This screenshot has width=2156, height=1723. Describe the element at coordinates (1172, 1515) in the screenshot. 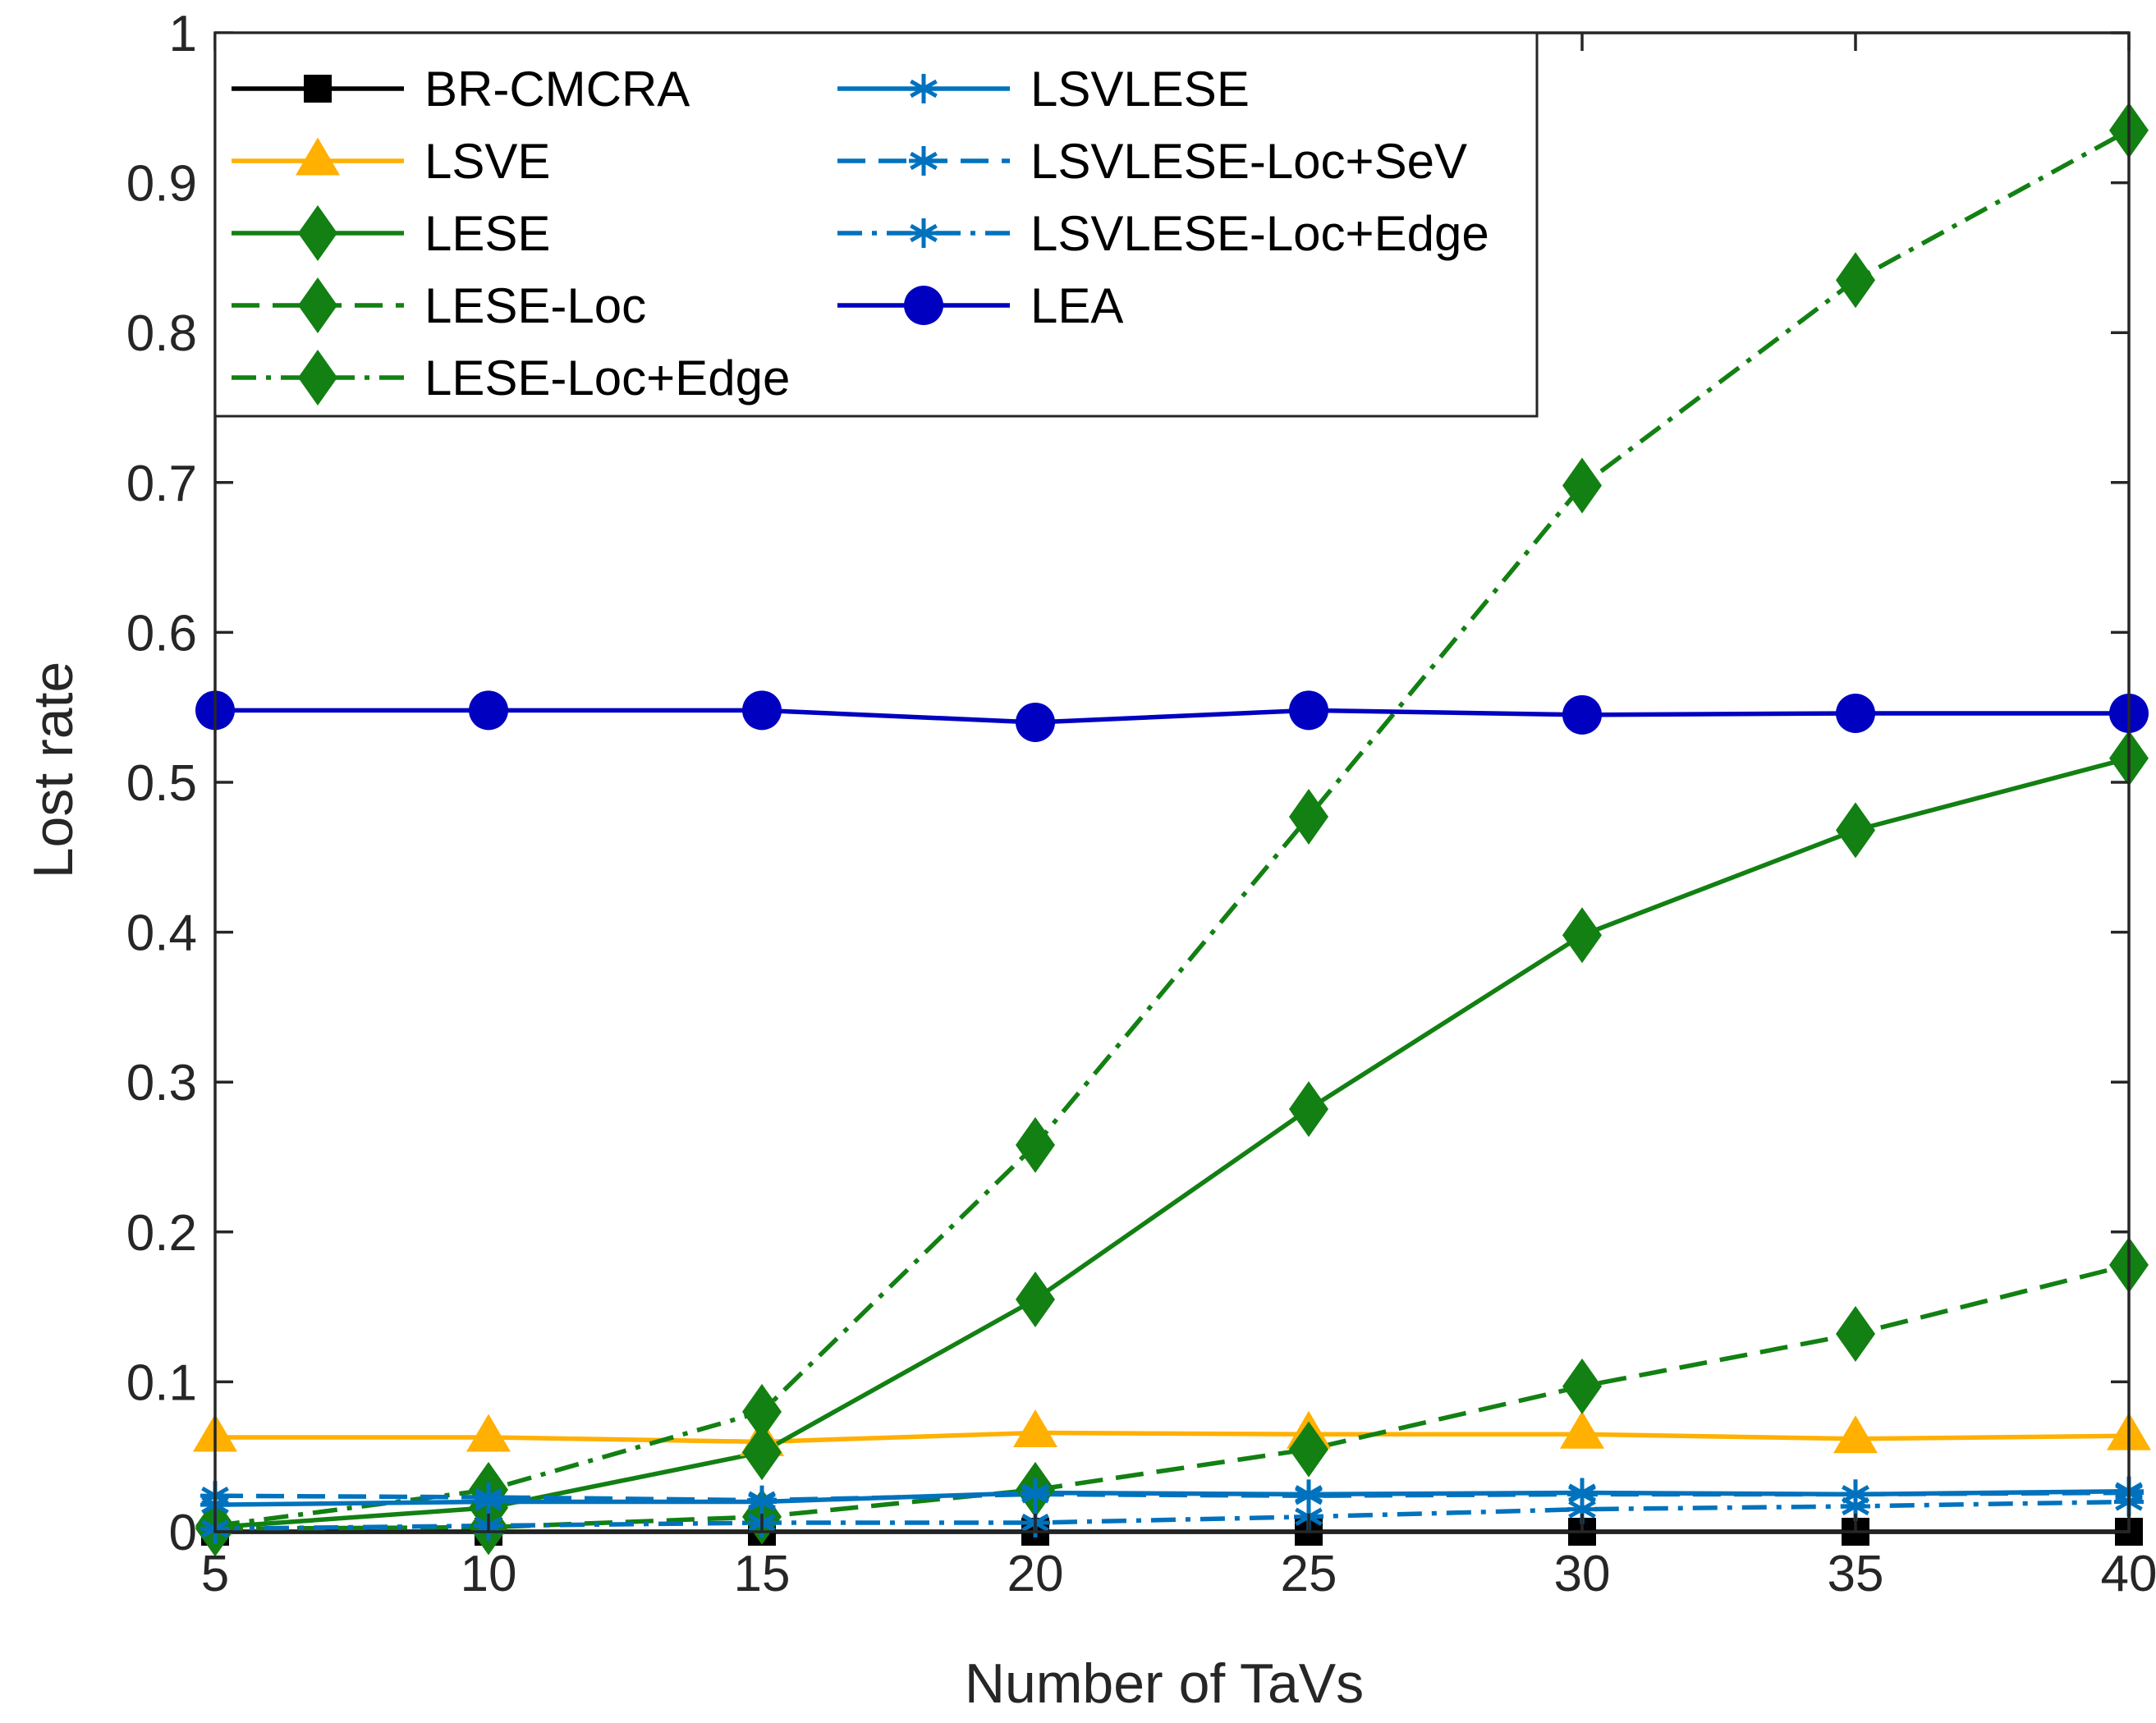

I see `series-line-lsvlese-loc-edge` at that location.